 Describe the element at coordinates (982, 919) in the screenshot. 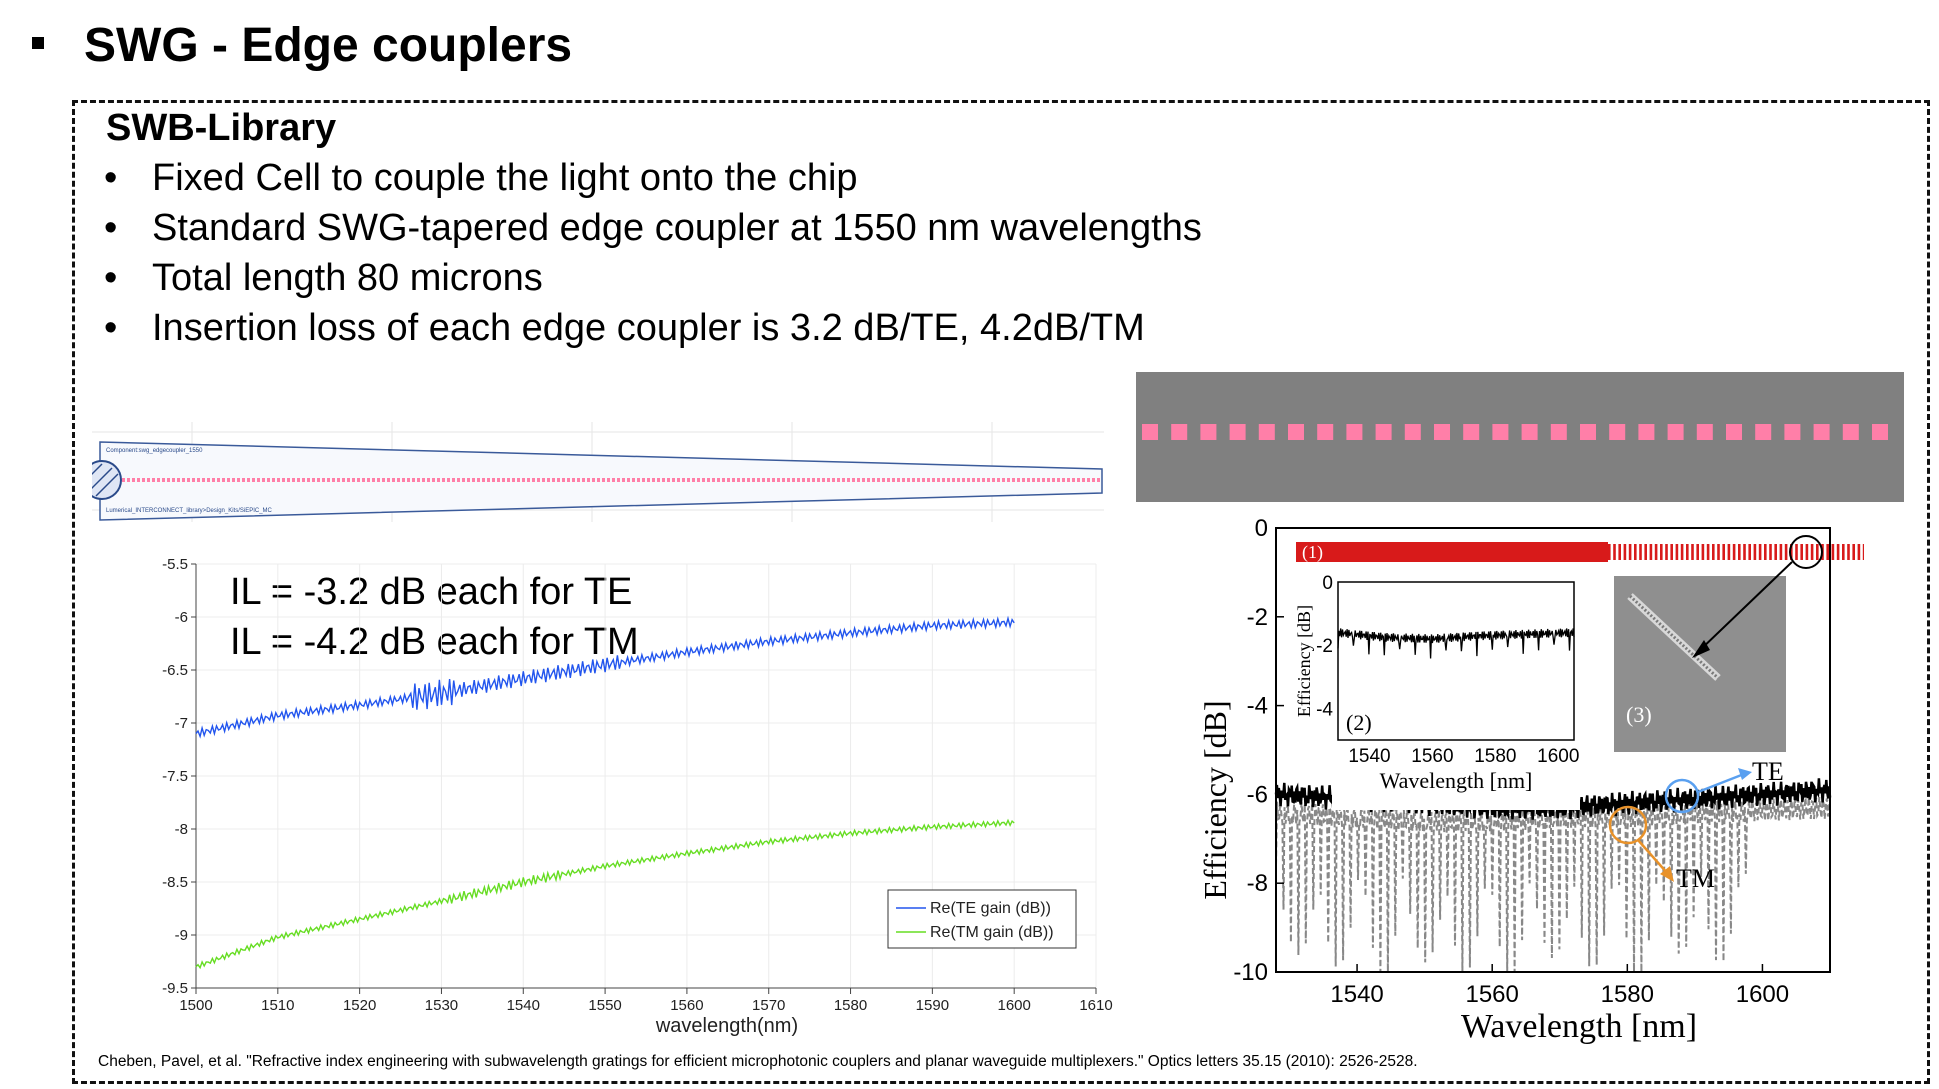

I see `legend-box` at that location.